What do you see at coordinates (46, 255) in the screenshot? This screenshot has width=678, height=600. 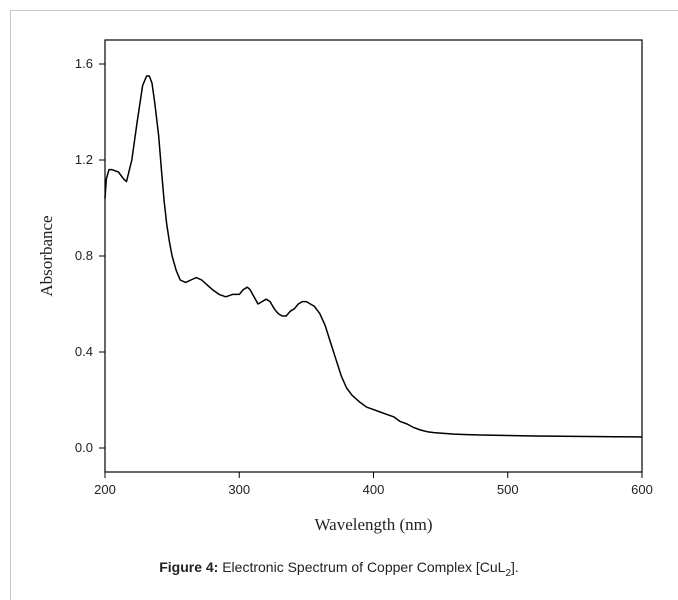 I see `y-axis-title: Absorbance` at bounding box center [46, 255].